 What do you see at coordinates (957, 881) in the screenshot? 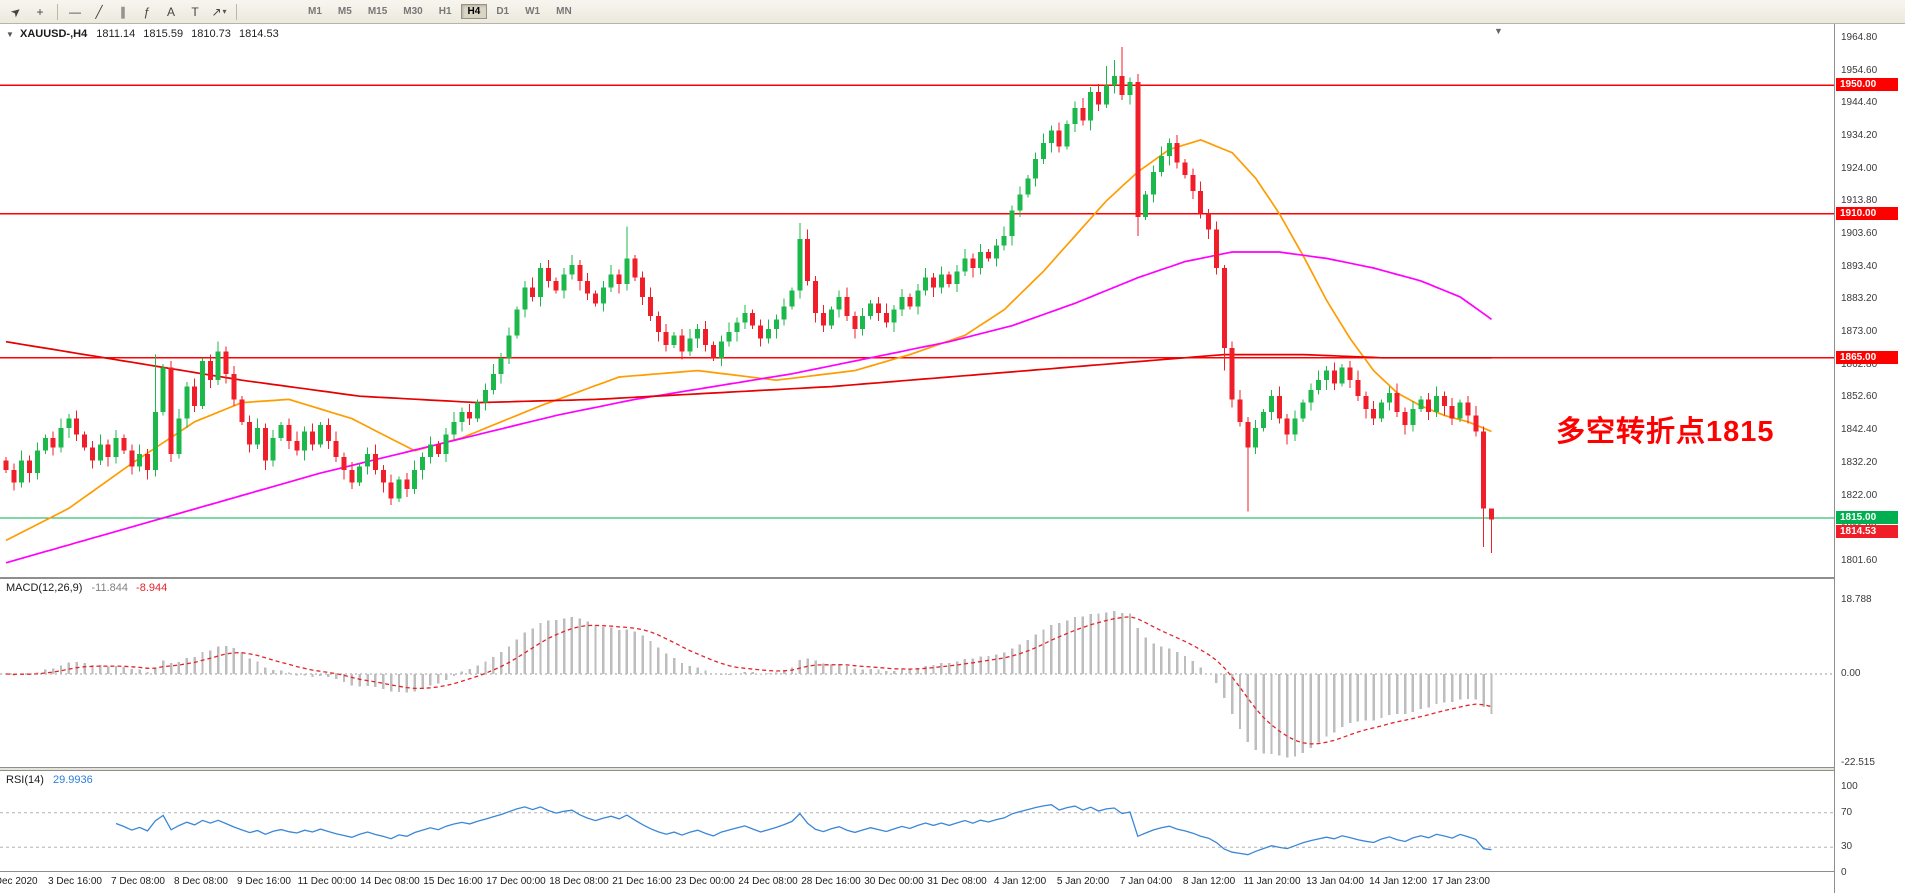
I see `time-axis-label: 31 Dec 08:00` at bounding box center [957, 881].